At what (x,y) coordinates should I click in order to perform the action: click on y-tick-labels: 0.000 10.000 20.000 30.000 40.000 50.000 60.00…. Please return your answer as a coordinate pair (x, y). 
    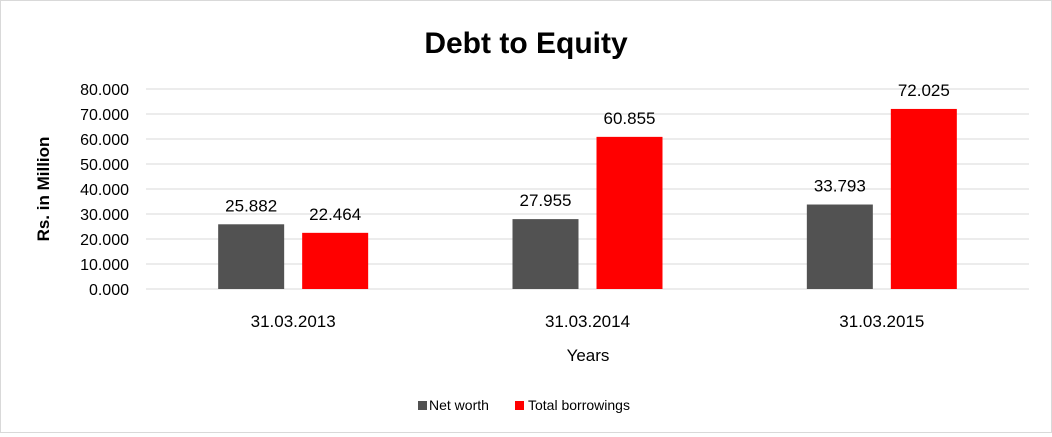
    Looking at the image, I should click on (104, 190).